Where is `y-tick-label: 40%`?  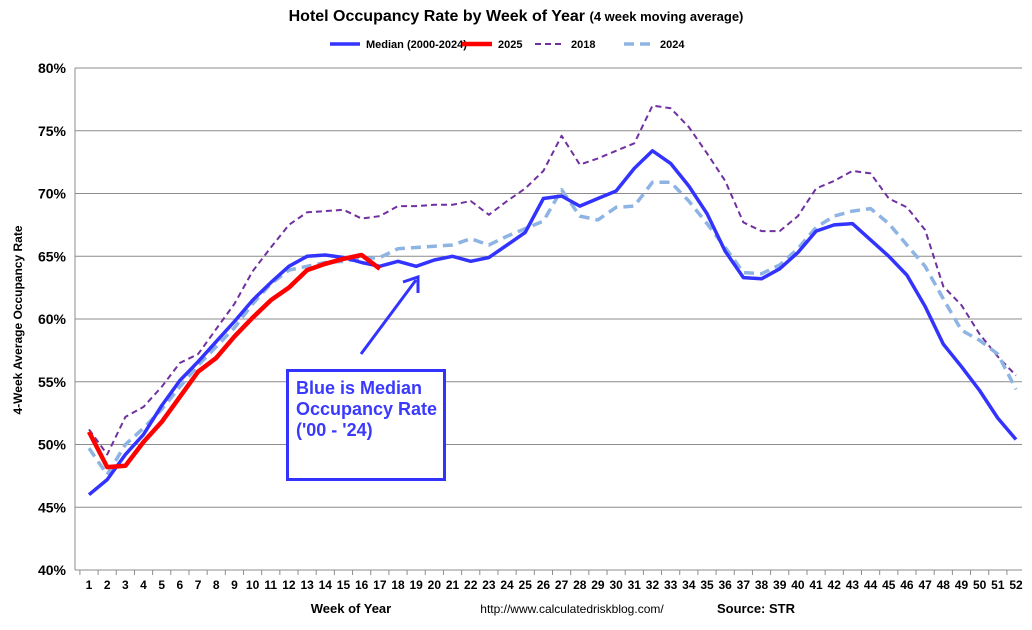
y-tick-label: 40% is located at coordinates (52, 570).